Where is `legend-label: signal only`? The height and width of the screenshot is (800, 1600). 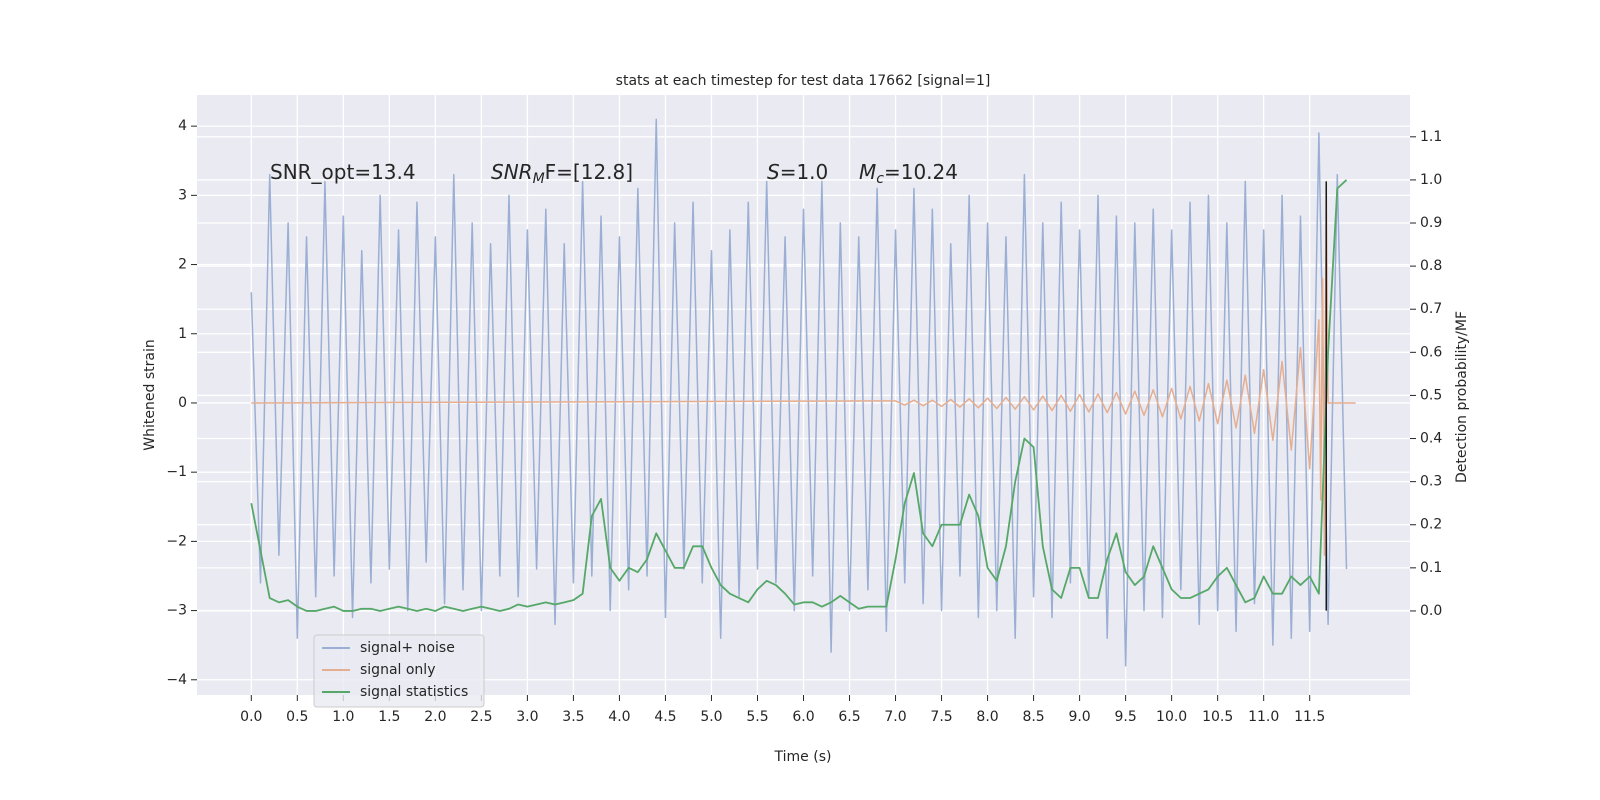
legend-label: signal only is located at coordinates (397, 670).